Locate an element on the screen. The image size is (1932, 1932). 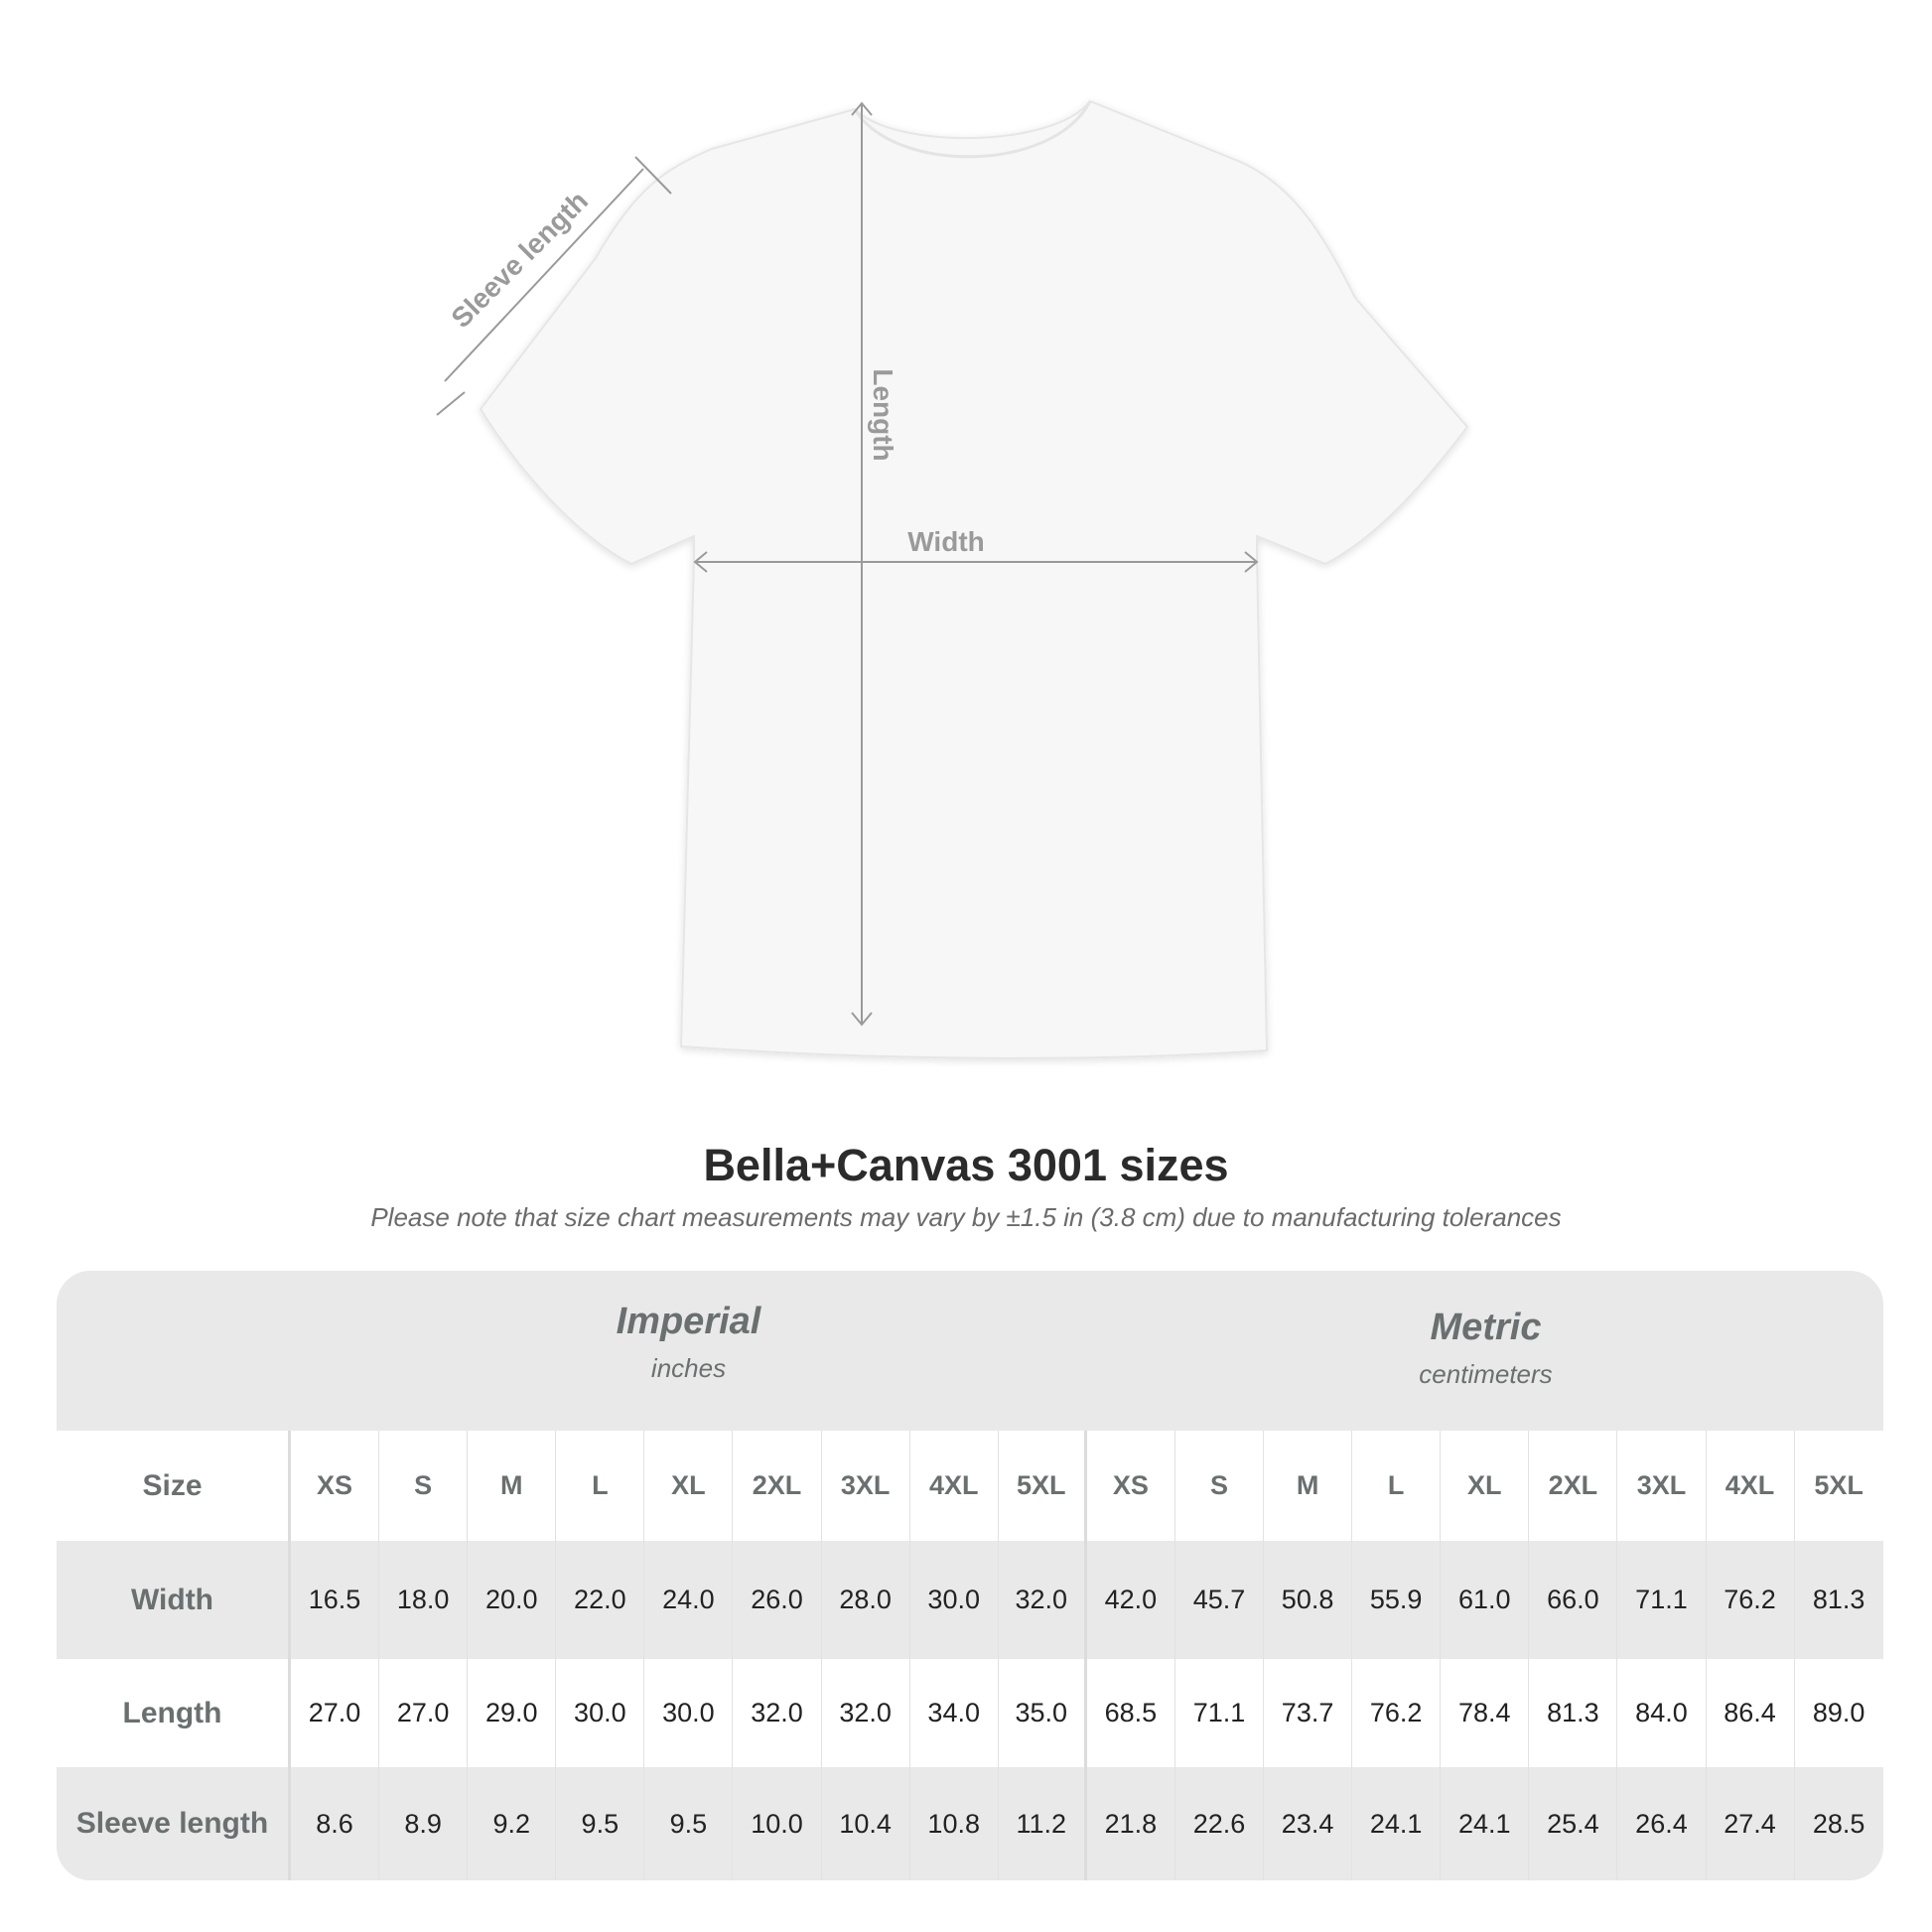
table-cell: 35.0 is located at coordinates (1043, 1713).